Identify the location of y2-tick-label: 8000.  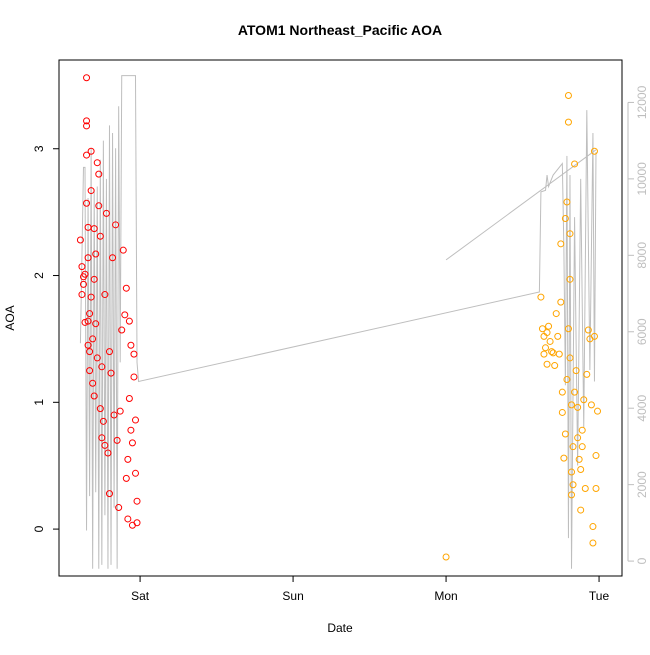
(642, 255).